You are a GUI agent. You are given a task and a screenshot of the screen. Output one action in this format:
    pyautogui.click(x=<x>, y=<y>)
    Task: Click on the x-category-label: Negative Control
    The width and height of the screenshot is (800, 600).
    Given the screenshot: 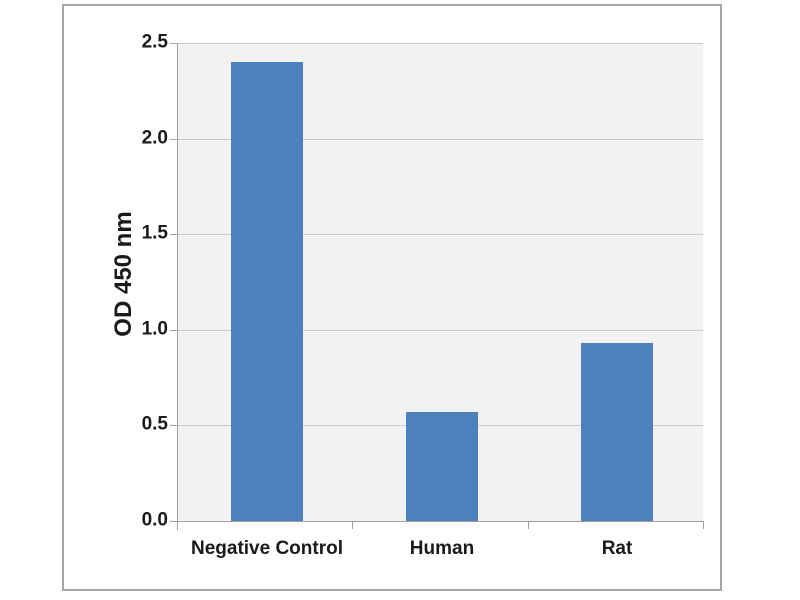 What is the action you would take?
    pyautogui.click(x=267, y=548)
    